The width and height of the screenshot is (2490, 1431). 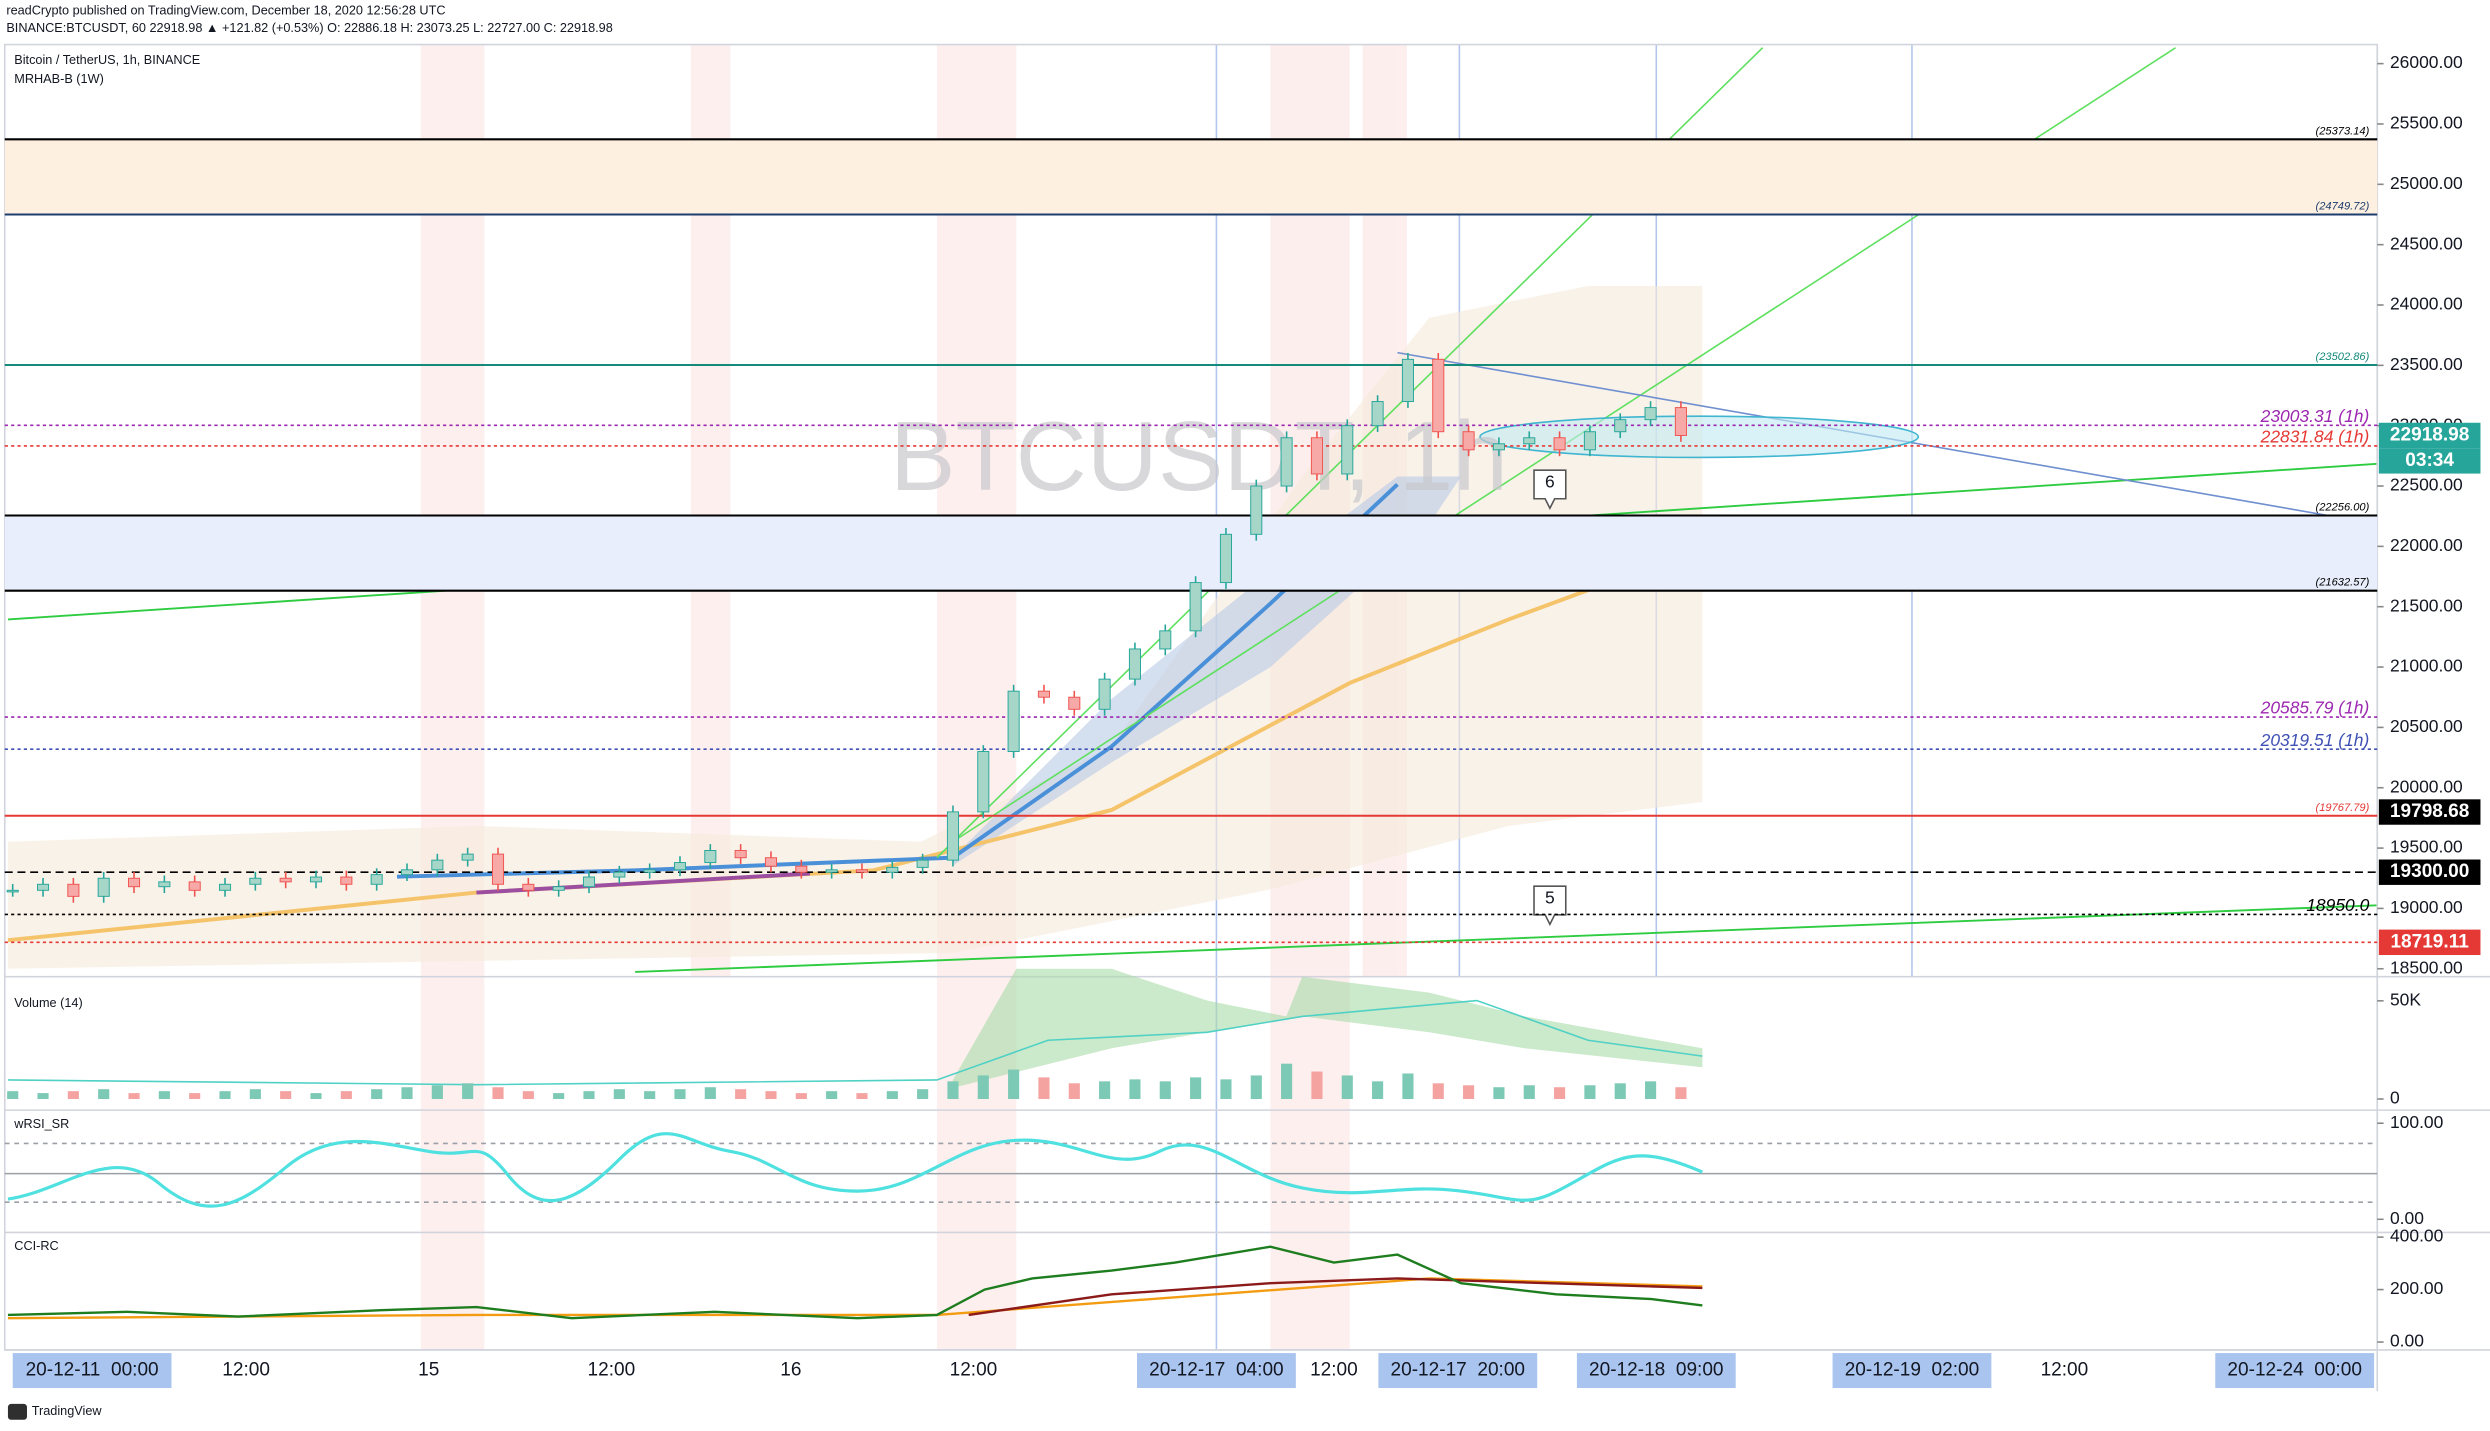 What do you see at coordinates (1550, 898) in the screenshot?
I see `note: 5` at bounding box center [1550, 898].